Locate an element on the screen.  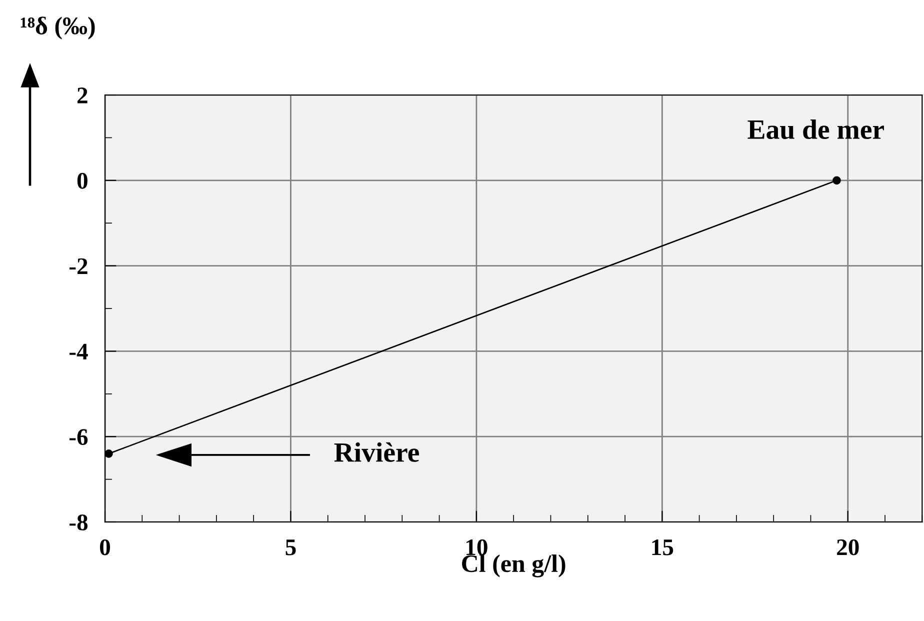
y-tick-label: -4 is located at coordinates (79, 352).